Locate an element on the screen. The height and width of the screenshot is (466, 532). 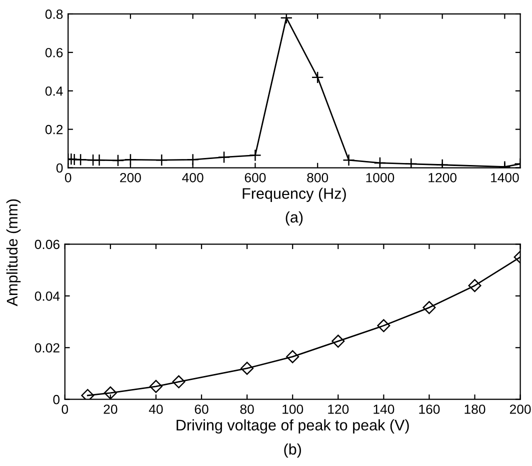
x-tick-label: 0 is located at coordinates (68, 177).